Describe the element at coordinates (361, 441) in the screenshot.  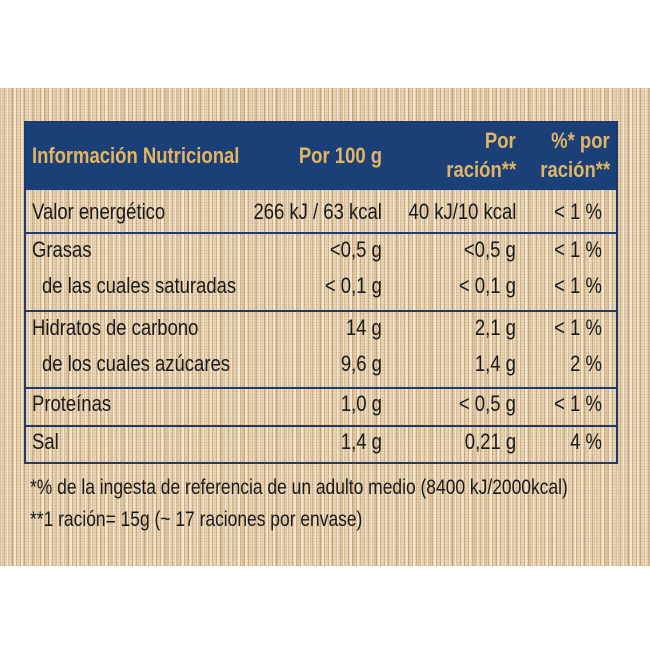
I see `row-salt-per100: 1,4 g` at that location.